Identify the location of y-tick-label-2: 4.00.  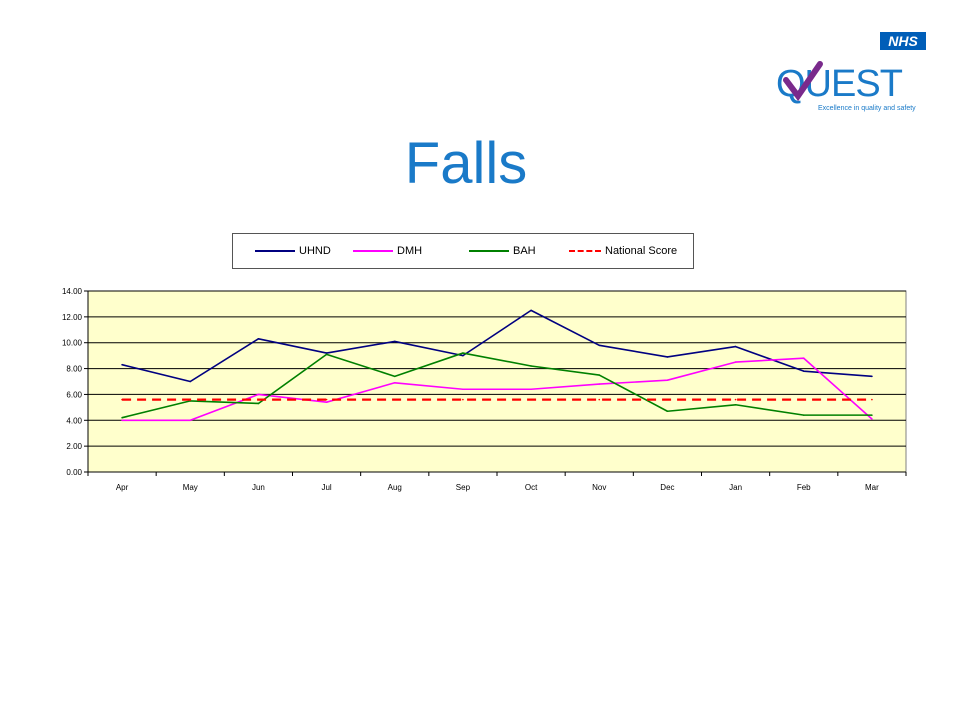
(74, 420).